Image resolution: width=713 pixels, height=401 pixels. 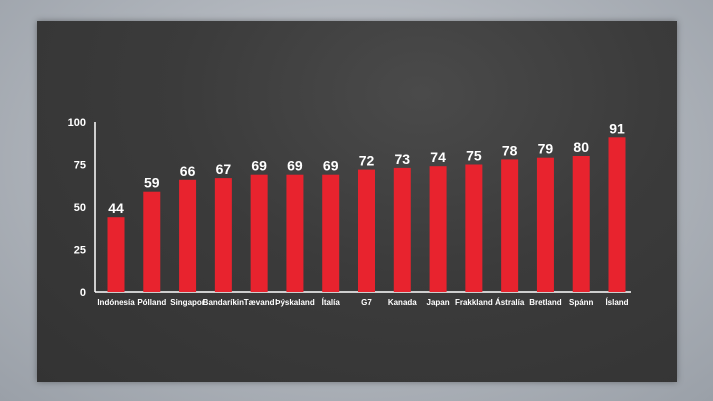 I want to click on data-label: 72, so click(x=367, y=161).